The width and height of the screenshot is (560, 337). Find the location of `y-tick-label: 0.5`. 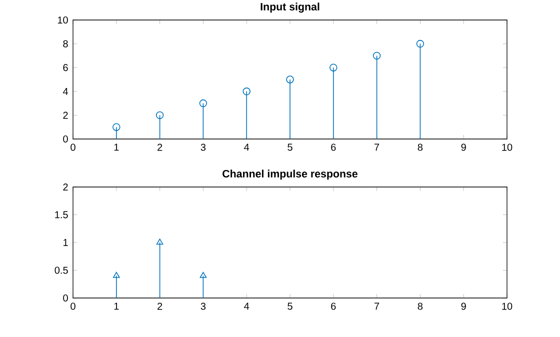

y-tick-label: 0.5 is located at coordinates (61, 270).